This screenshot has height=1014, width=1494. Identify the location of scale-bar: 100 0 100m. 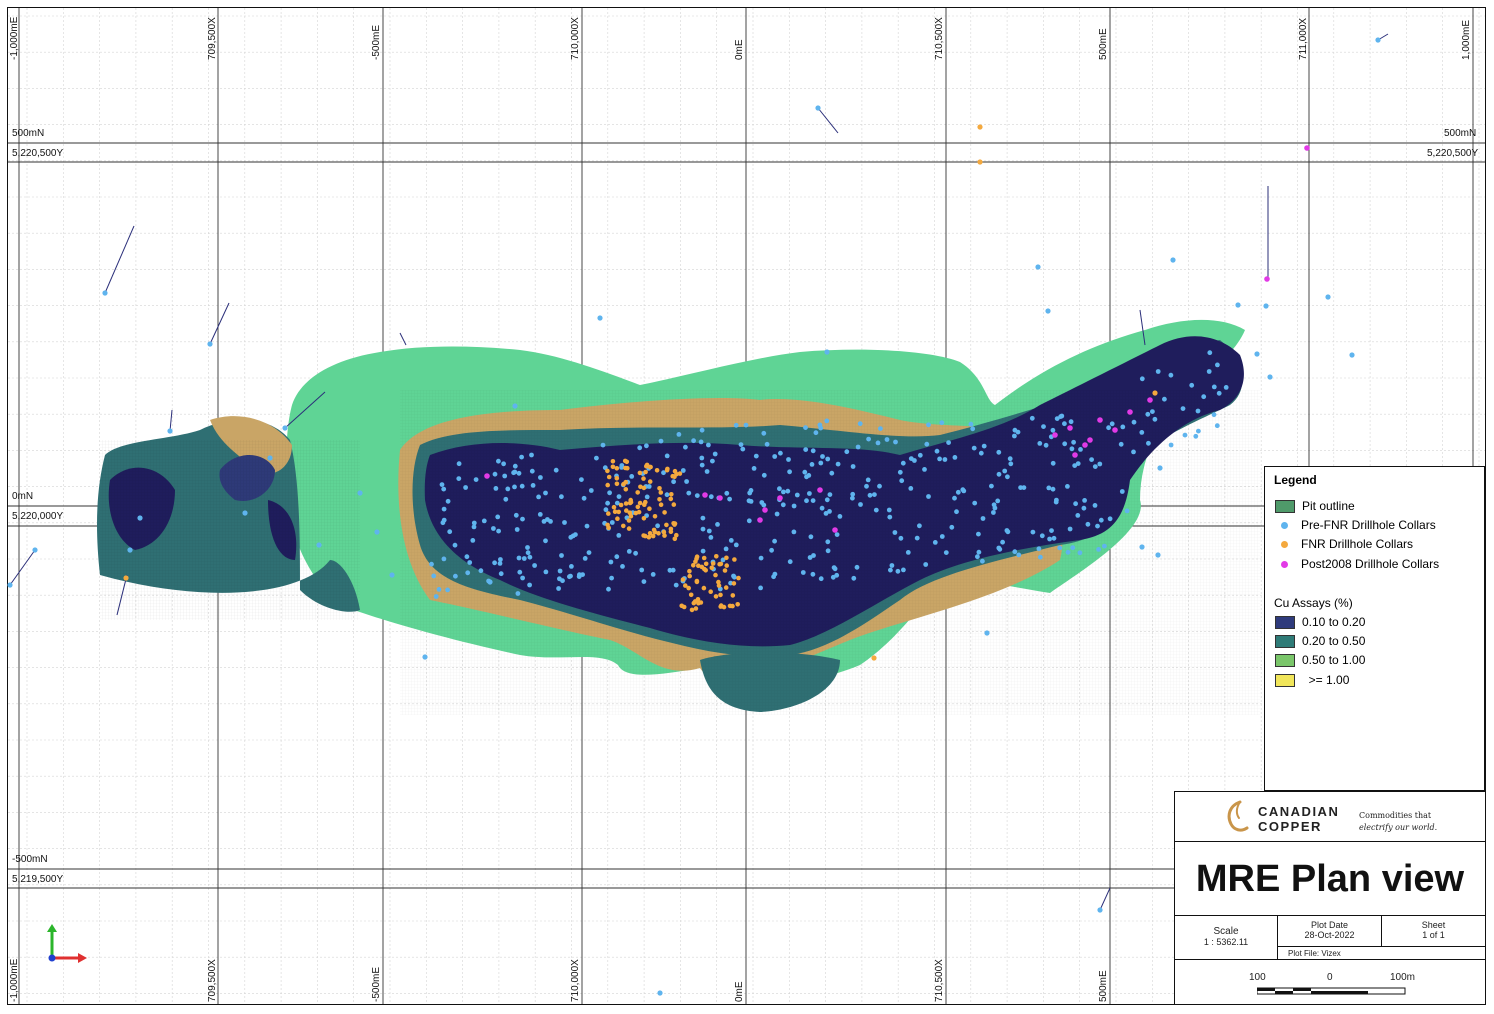
(1330, 982).